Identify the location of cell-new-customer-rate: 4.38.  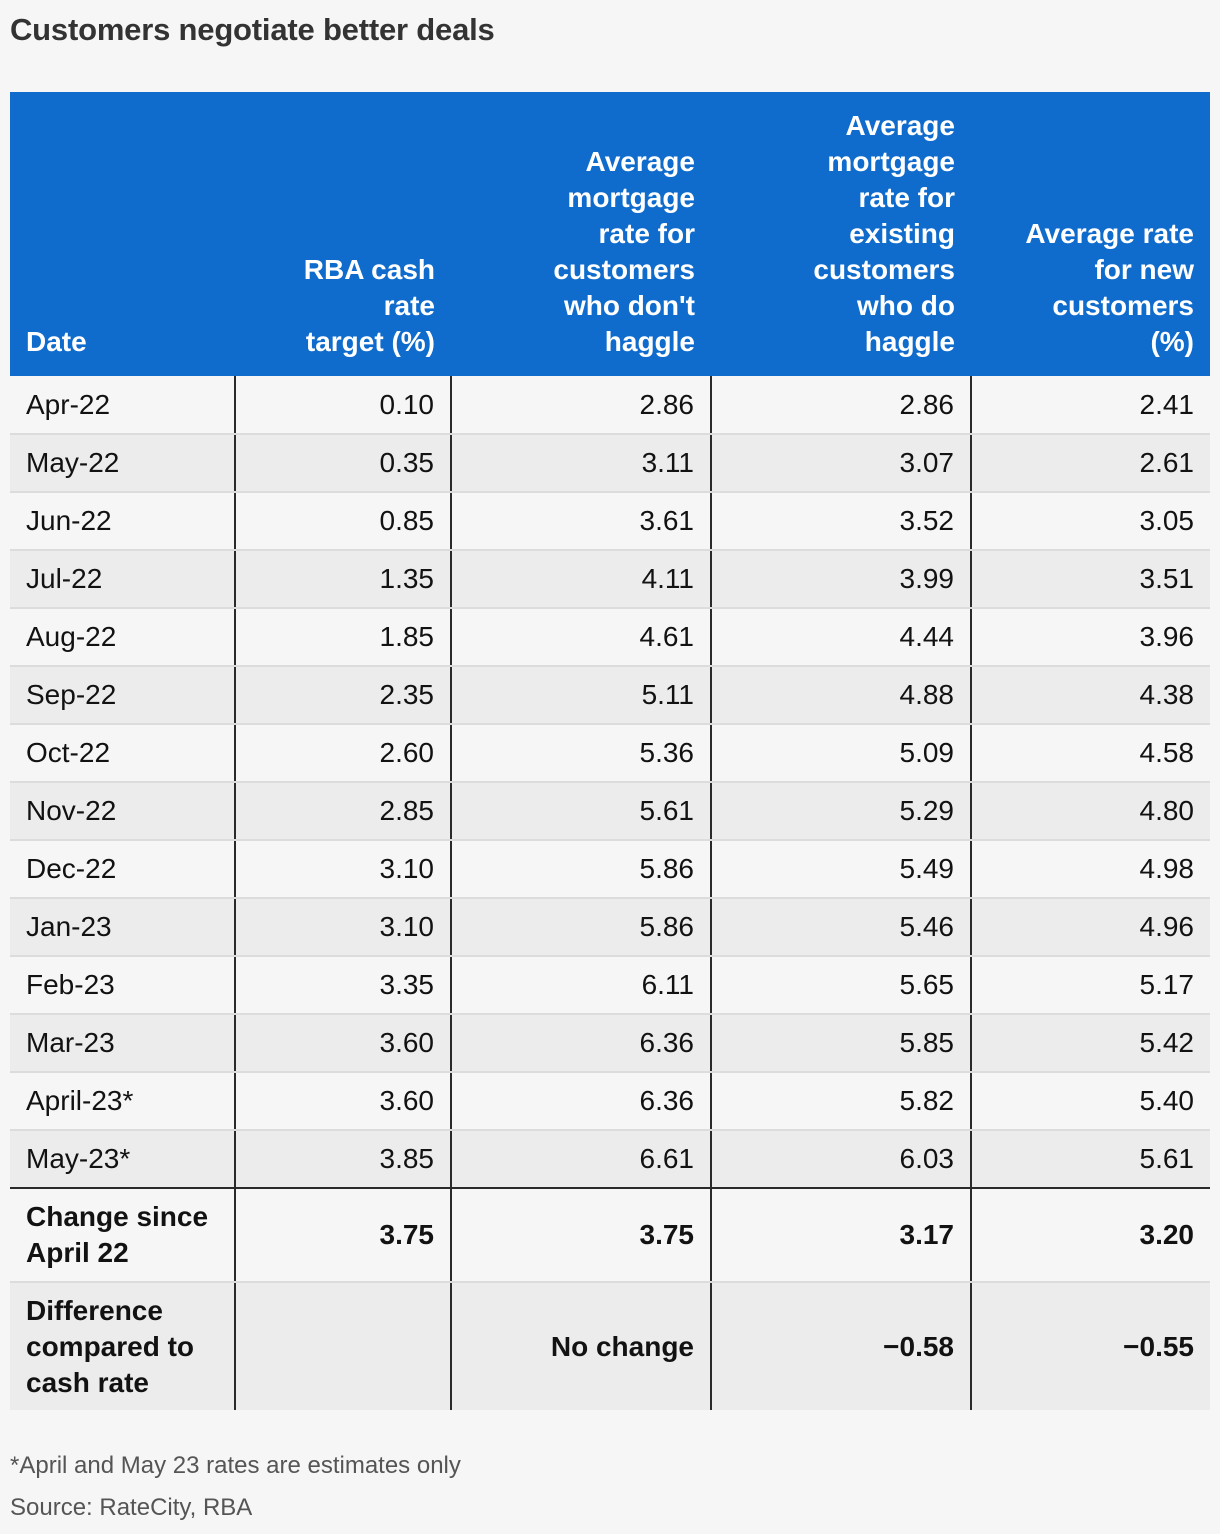
(1090, 695).